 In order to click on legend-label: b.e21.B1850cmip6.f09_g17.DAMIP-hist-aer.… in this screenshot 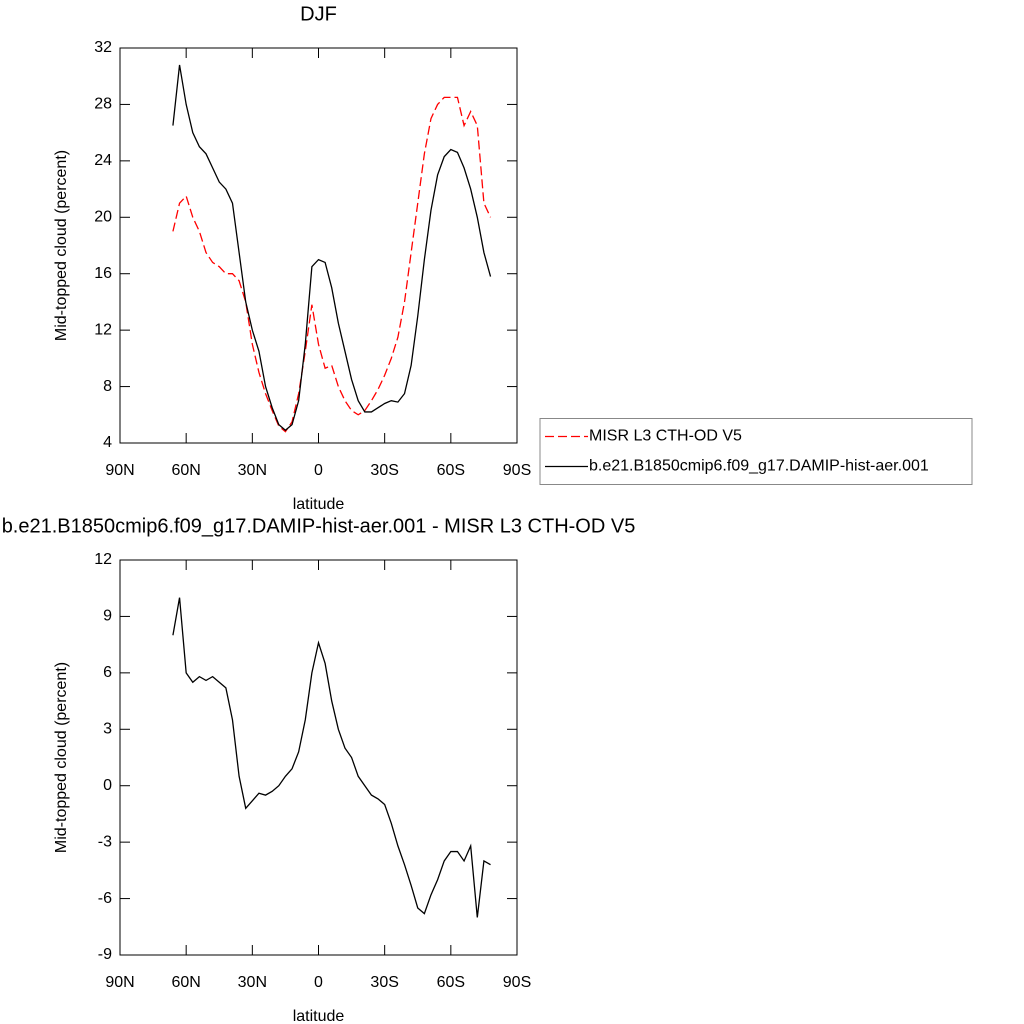, I will do `click(759, 466)`.